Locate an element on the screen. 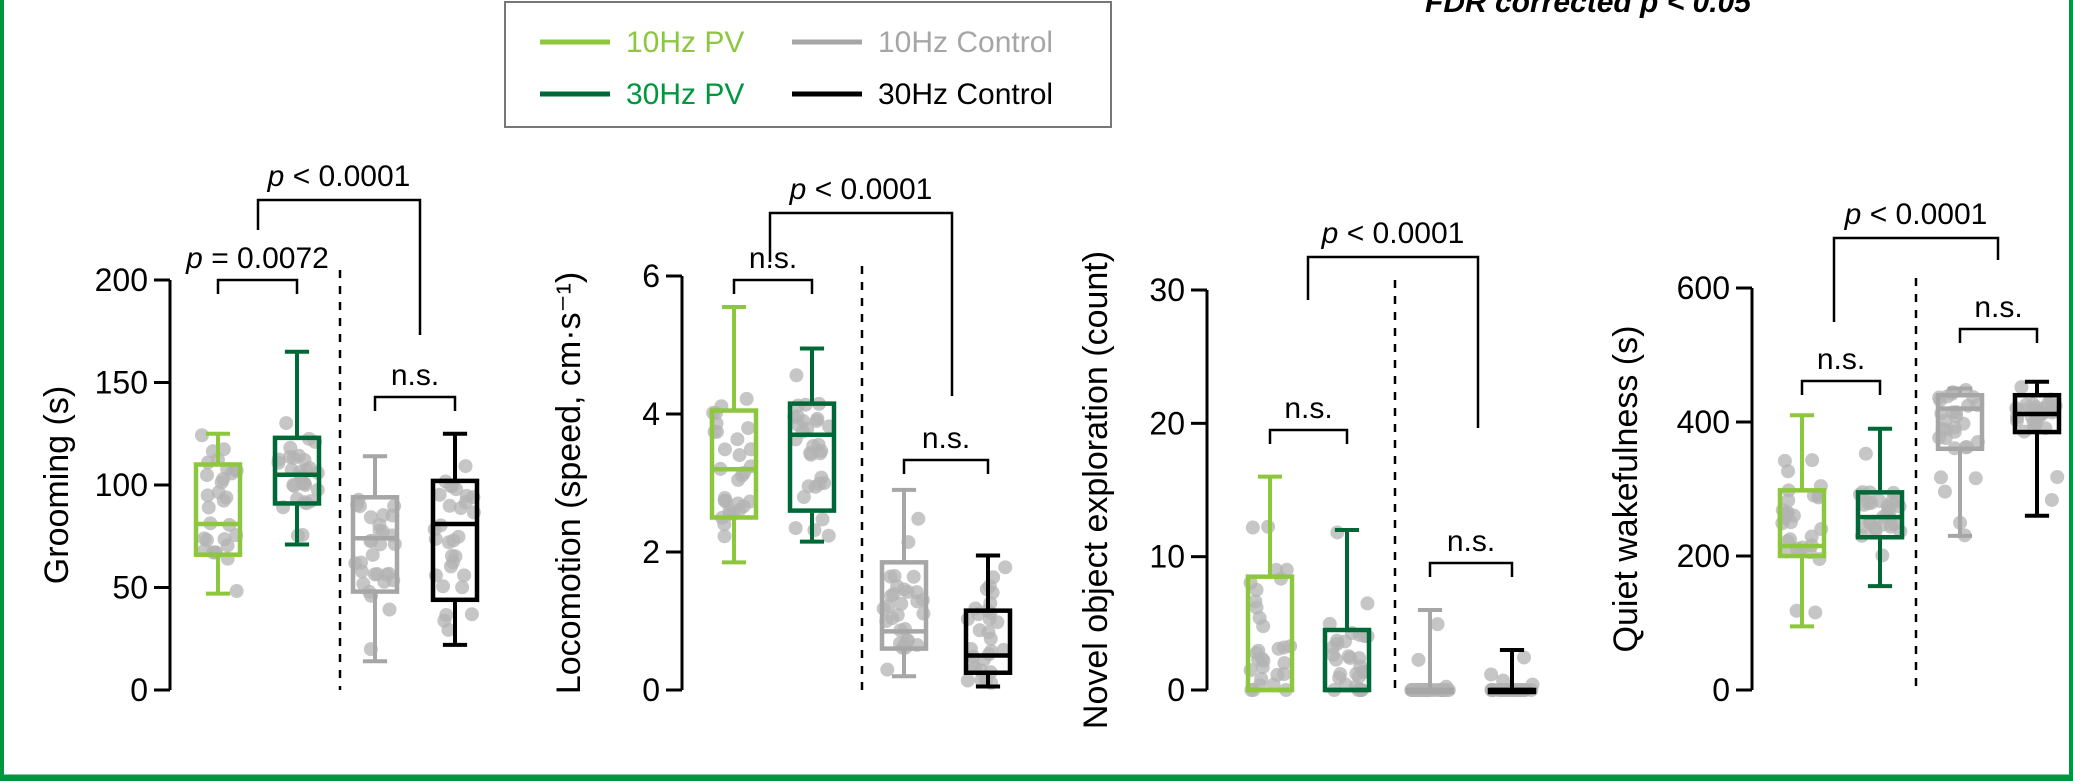 Image resolution: width=2073 pixels, height=781 pixels. legend-box is located at coordinates (808, 64).